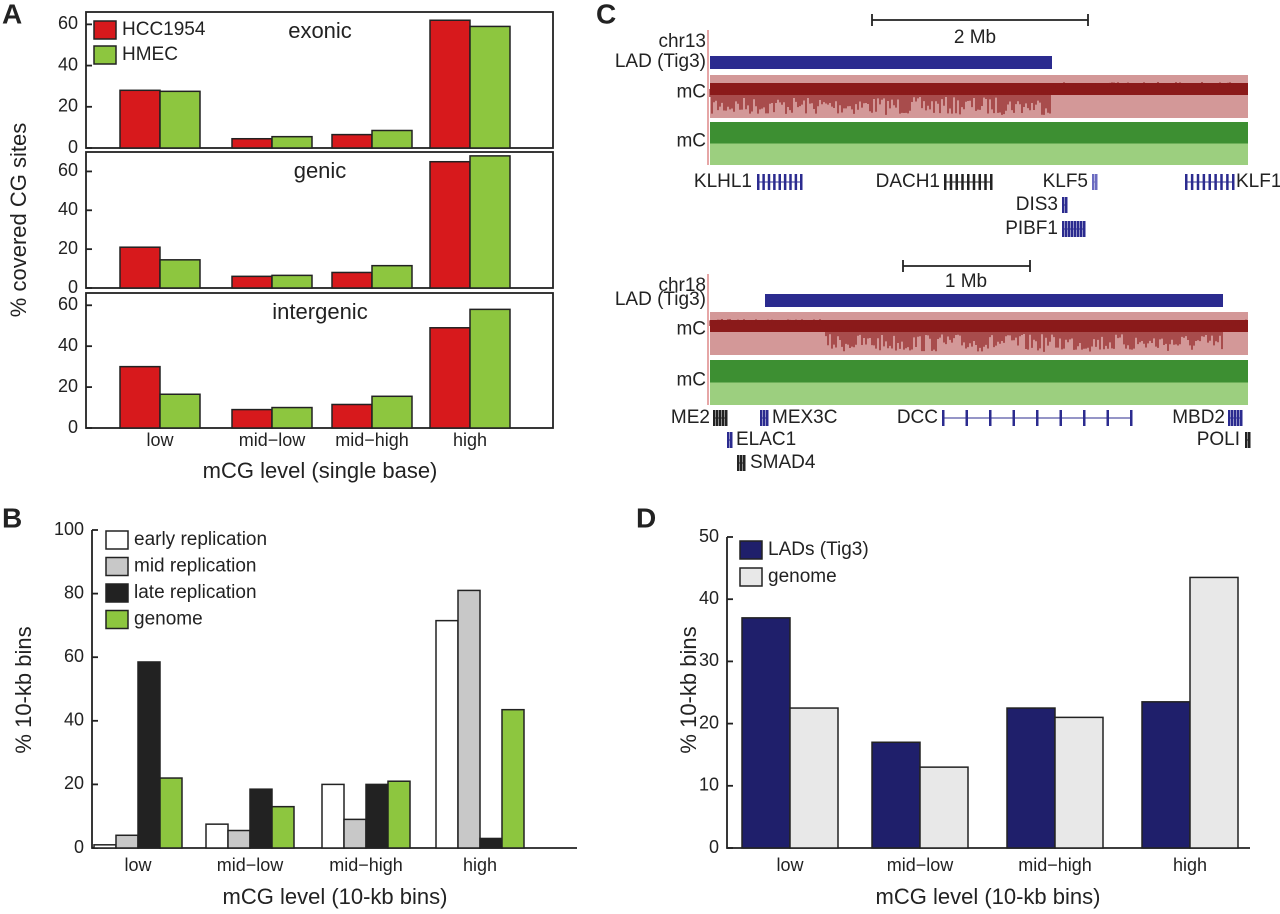  What do you see at coordinates (319, 311) in the screenshot?
I see `subplot-title: intergenic` at bounding box center [319, 311].